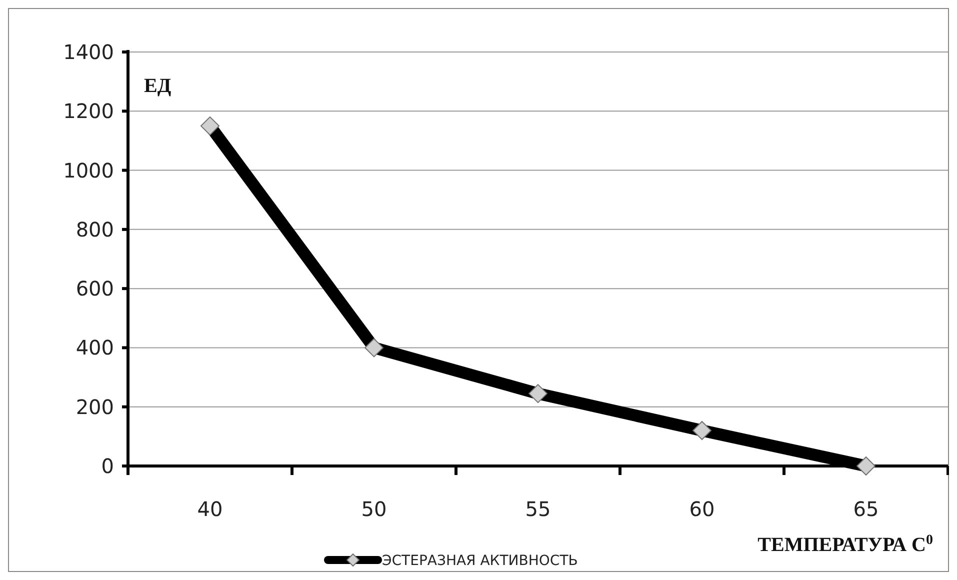 The height and width of the screenshot is (580, 957). I want to click on legend-label: ЭСТЕРАЗНАЯ АКТИВНОСТЬ, so click(480, 560).